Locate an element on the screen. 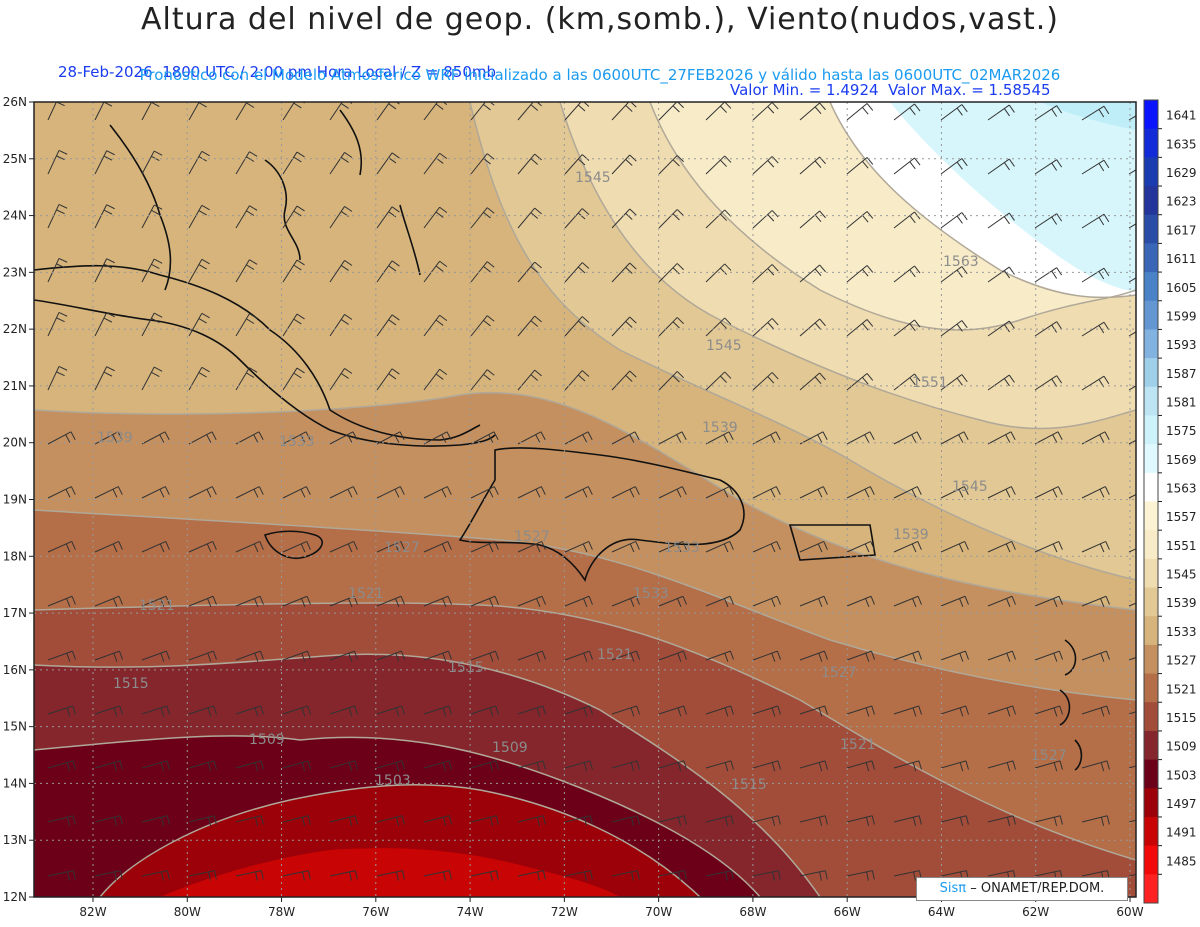  lat-tick-label: 14N is located at coordinates (15, 783).